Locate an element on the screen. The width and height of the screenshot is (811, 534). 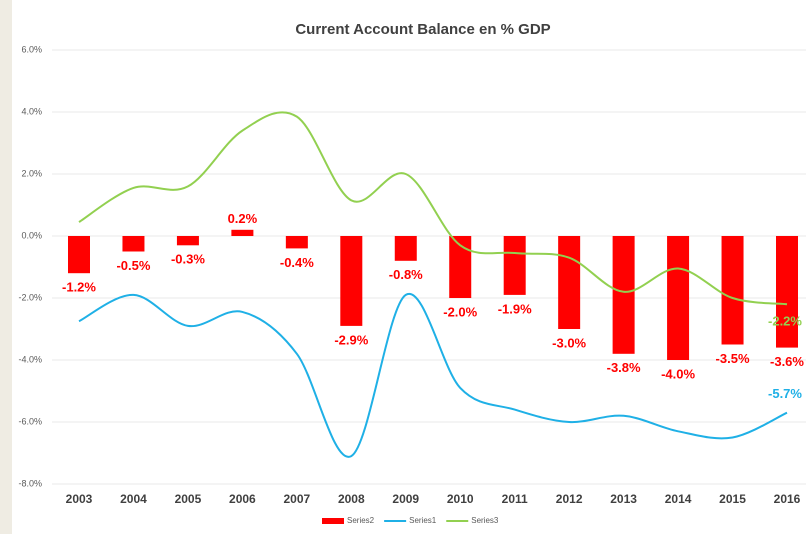
x-tick-label: 2012 is located at coordinates (569, 499).